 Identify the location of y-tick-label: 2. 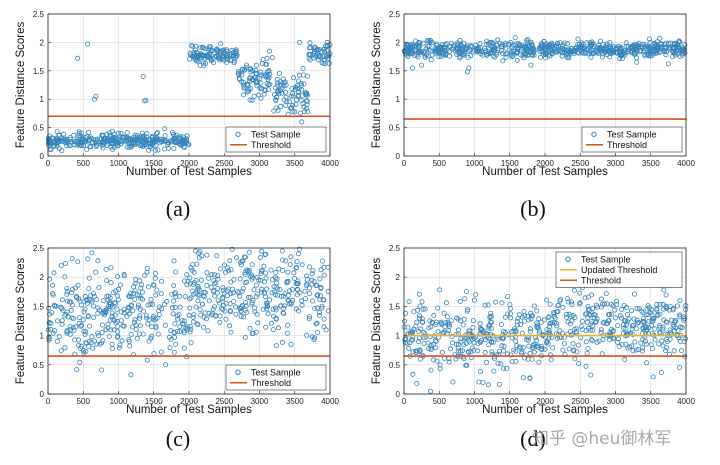
(398, 277).